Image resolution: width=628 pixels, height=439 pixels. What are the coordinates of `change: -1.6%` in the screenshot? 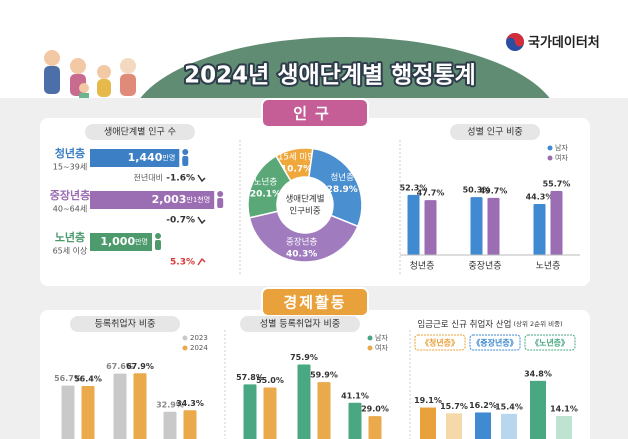 It's located at (180, 179).